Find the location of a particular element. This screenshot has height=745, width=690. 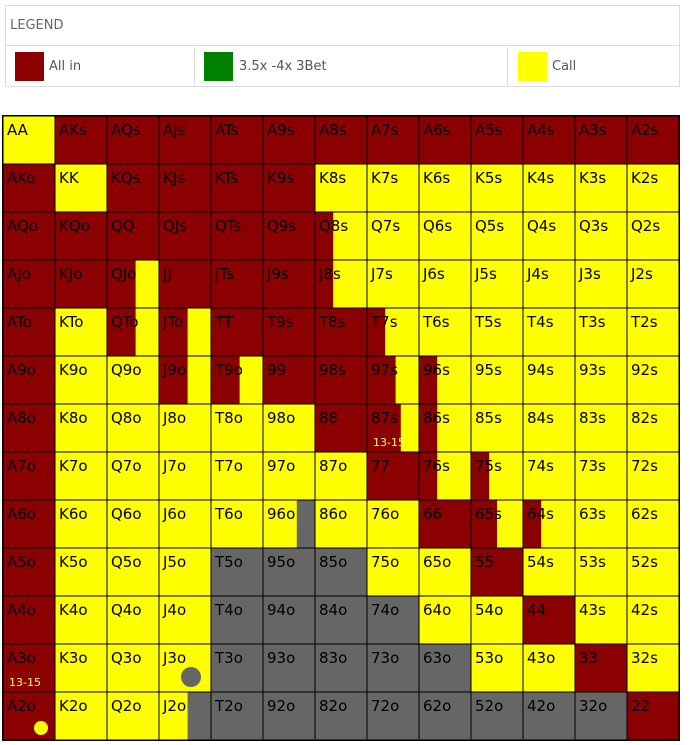

grid-cell: J2s is located at coordinates (653, 284).